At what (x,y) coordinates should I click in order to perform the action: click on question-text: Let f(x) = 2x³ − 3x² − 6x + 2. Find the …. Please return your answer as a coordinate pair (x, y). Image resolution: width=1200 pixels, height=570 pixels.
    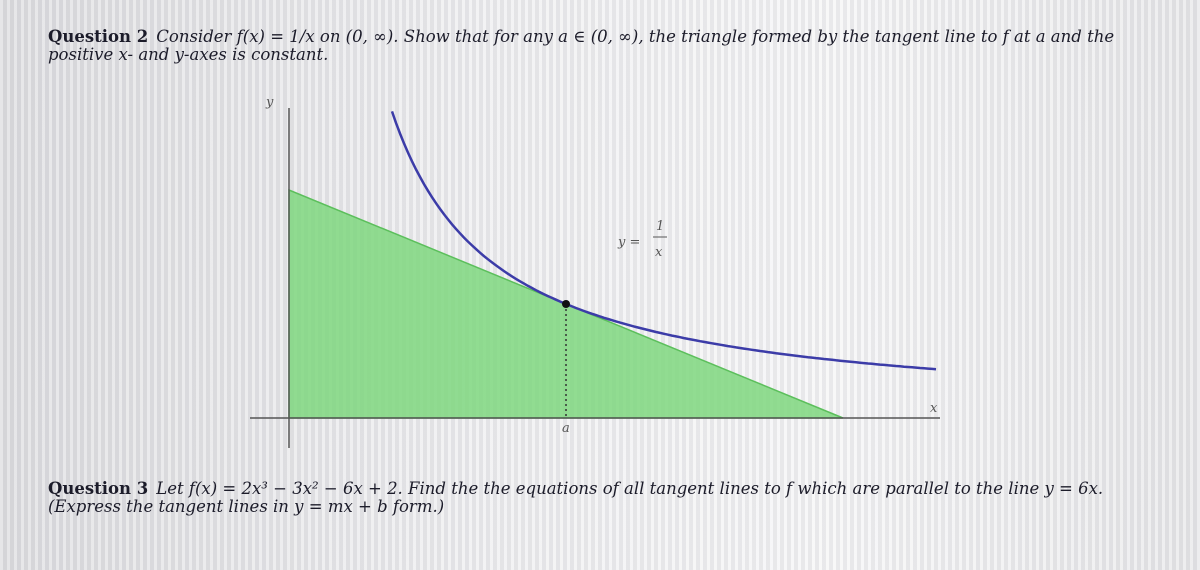
    Looking at the image, I should click on (576, 497).